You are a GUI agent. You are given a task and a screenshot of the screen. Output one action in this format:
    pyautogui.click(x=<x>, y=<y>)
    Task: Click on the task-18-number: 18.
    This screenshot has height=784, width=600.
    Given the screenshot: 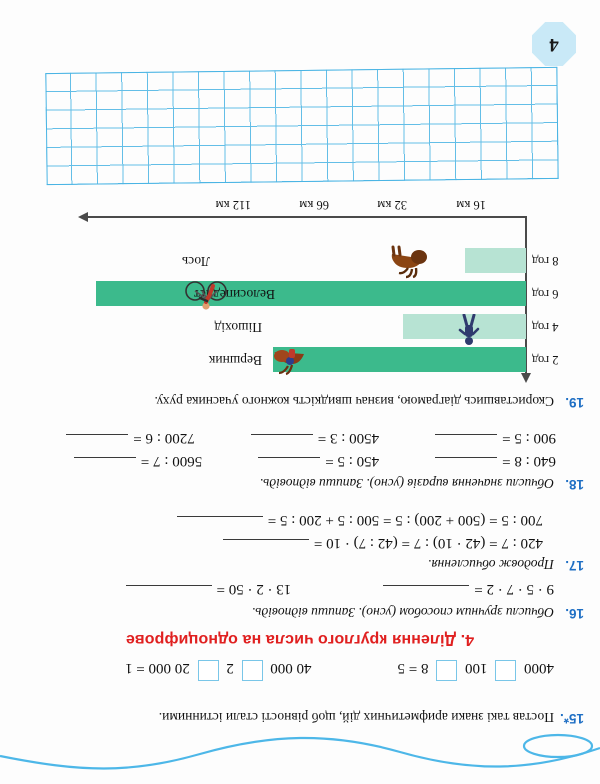 What is the action you would take?
    pyautogui.click(x=574, y=484)
    